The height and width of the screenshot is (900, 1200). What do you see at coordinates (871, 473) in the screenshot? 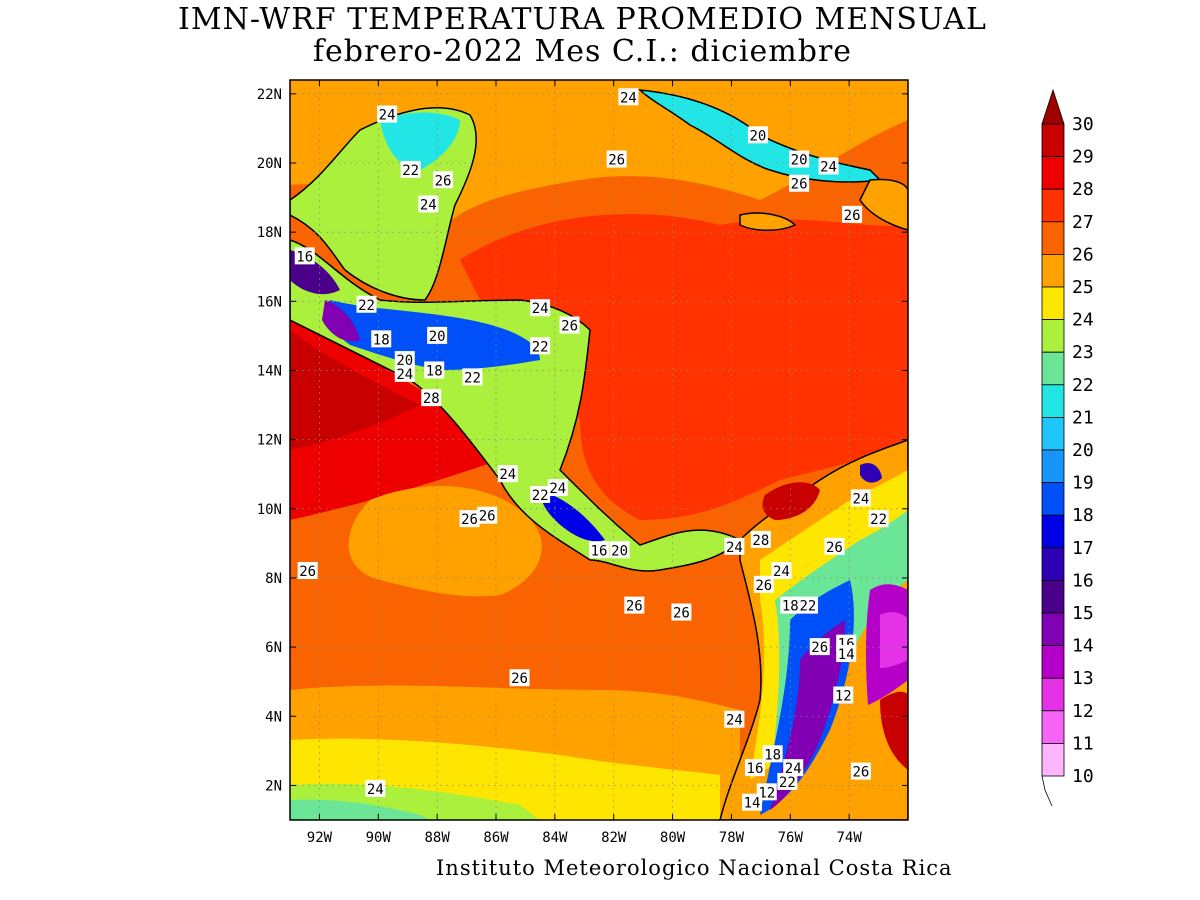
I see `maracaibo-purple` at bounding box center [871, 473].